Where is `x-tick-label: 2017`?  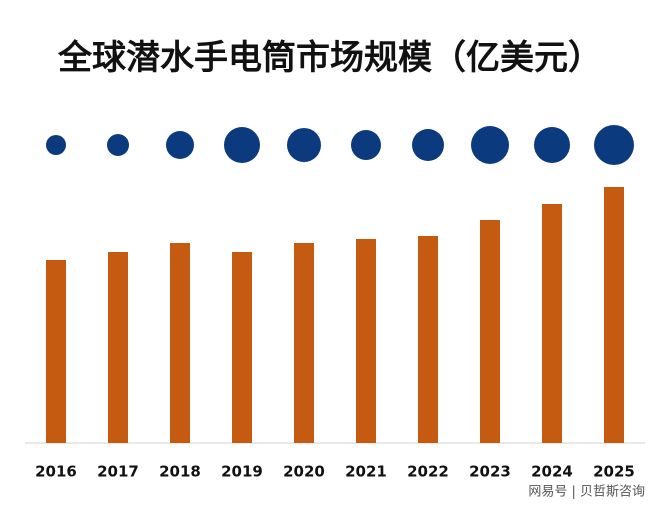 x-tick-label: 2017 is located at coordinates (118, 472).